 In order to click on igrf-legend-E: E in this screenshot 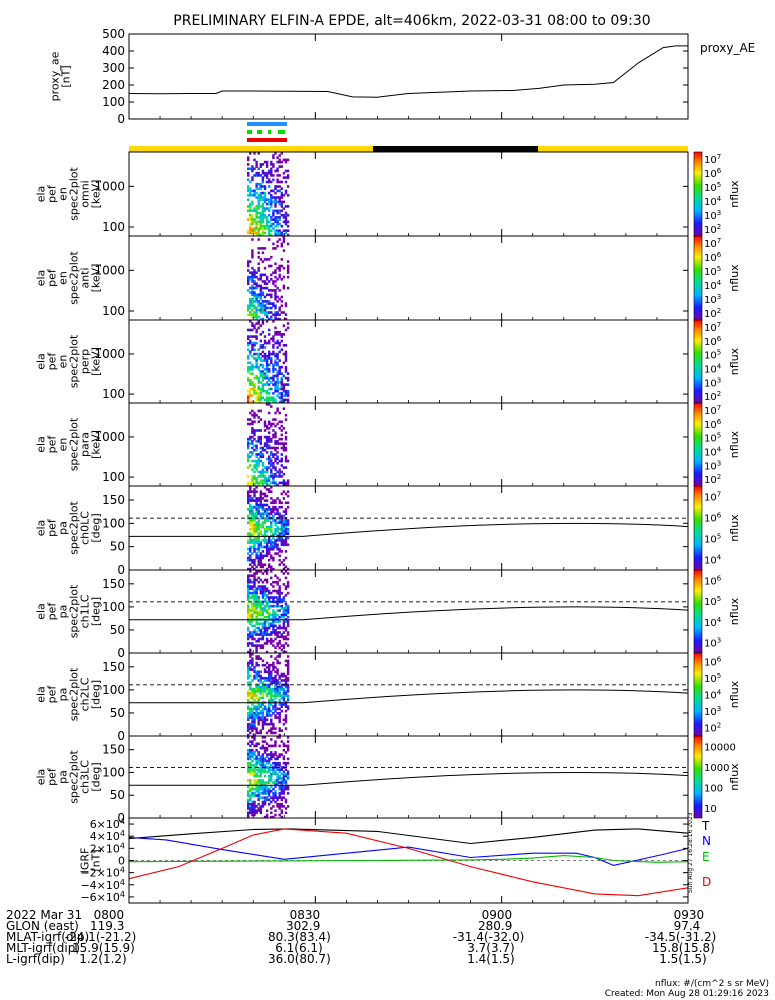, I will do `click(706, 857)`.